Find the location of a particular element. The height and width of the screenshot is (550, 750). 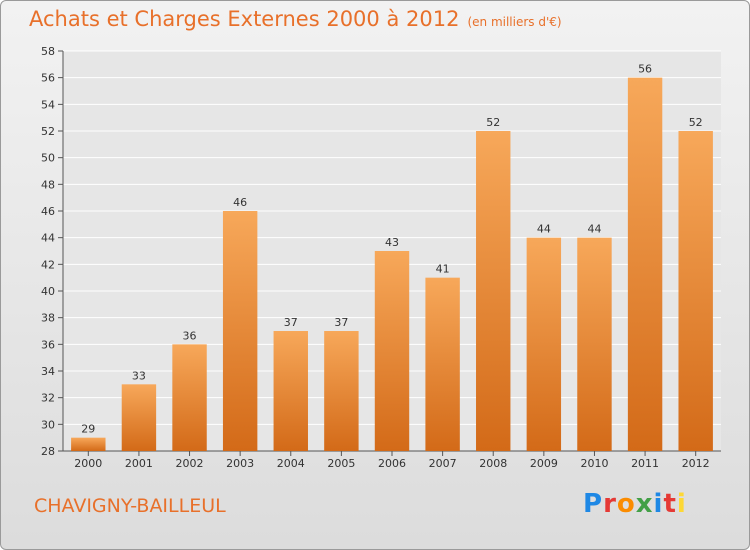

bar-2003 is located at coordinates (240, 331).